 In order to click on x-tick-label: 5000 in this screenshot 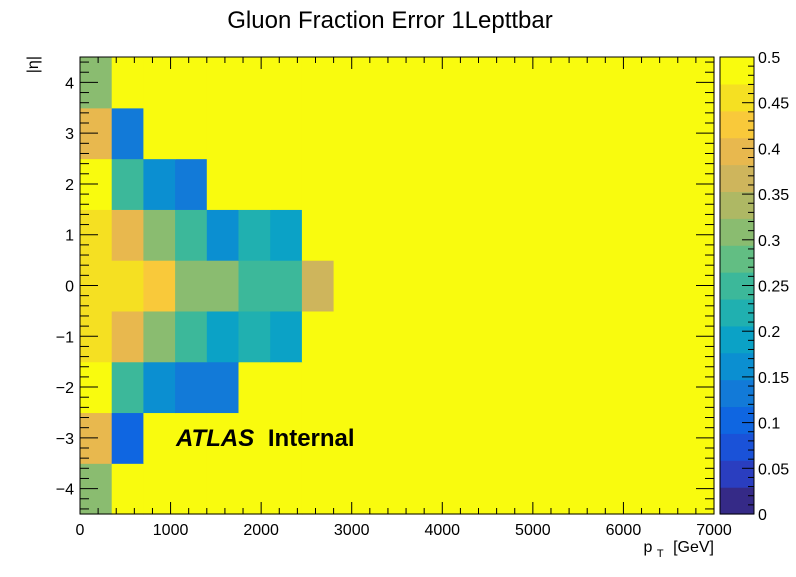, I will do `click(533, 530)`.